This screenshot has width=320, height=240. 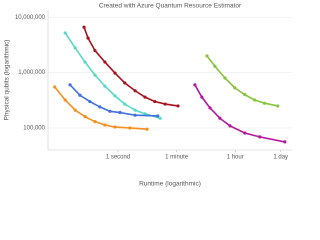 I want to click on y-axis-title: Physical qubits (logarithmic), so click(x=7, y=80).